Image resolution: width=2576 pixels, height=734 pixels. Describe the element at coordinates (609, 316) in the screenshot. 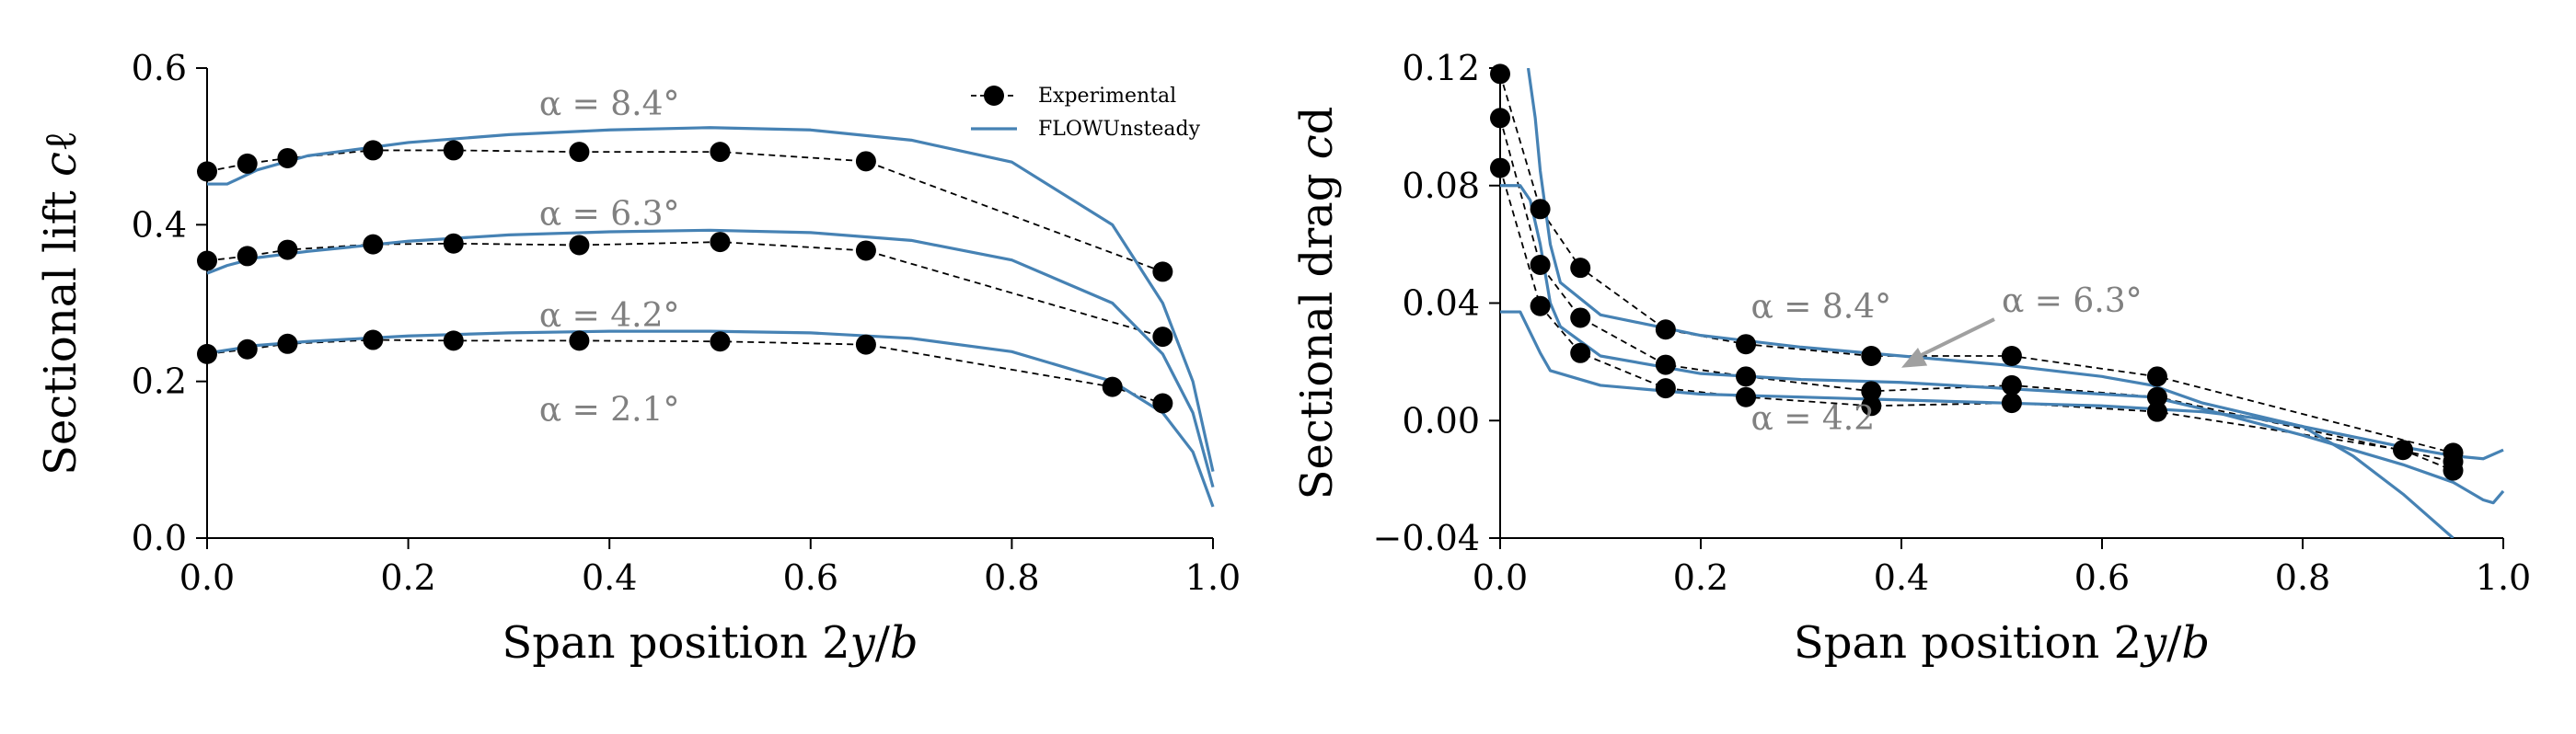

I see `alpha-annotation: α = 4.2°` at that location.